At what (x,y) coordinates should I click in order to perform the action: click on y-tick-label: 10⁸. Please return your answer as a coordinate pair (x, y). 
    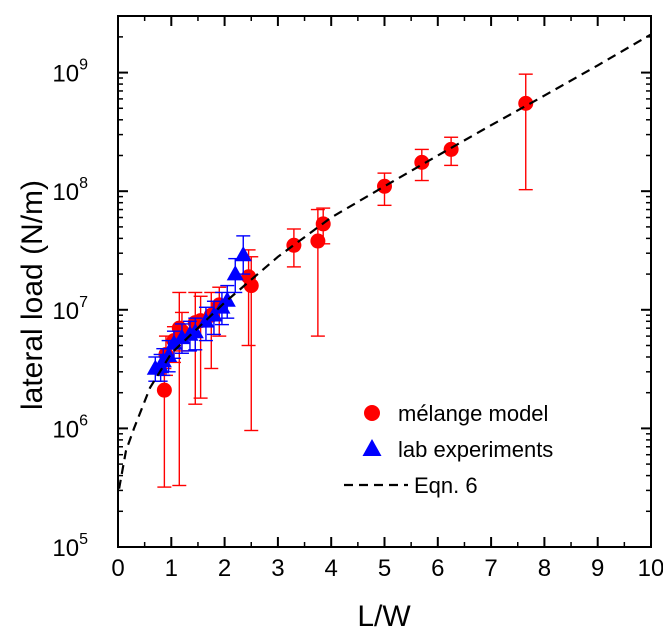
    Looking at the image, I should click on (70, 190).